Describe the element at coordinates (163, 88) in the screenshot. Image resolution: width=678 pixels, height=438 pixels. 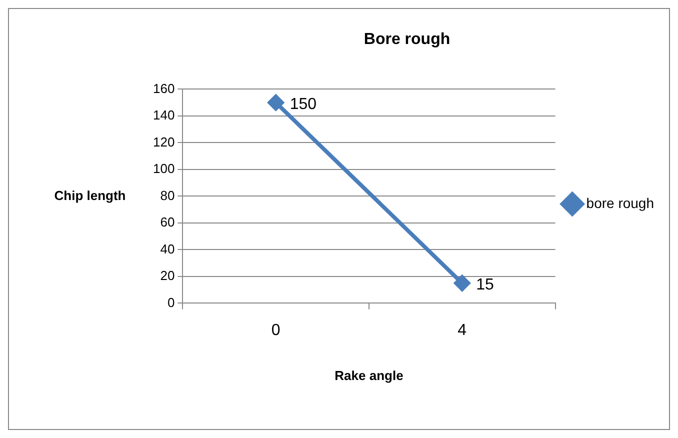
I see `y-tick-label: 160` at that location.